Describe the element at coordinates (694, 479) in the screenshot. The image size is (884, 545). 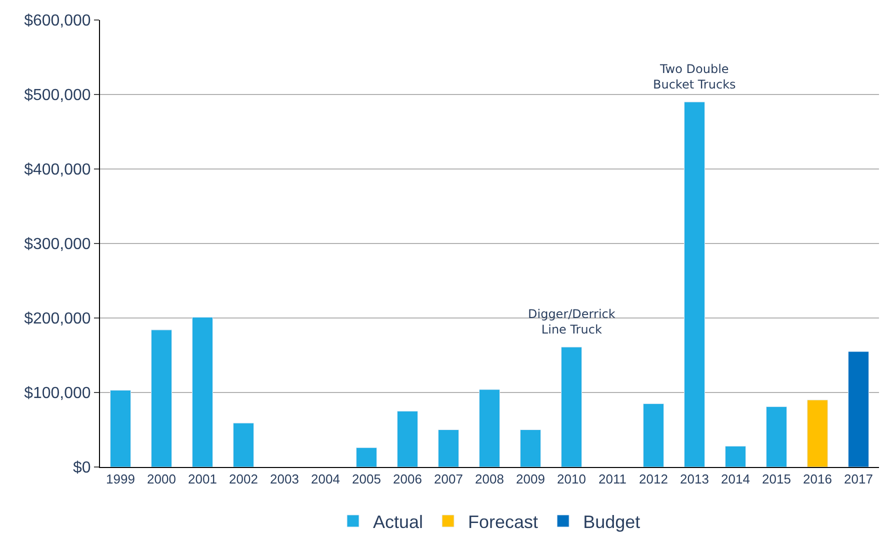
I see `x-tick-label: 2013` at that location.